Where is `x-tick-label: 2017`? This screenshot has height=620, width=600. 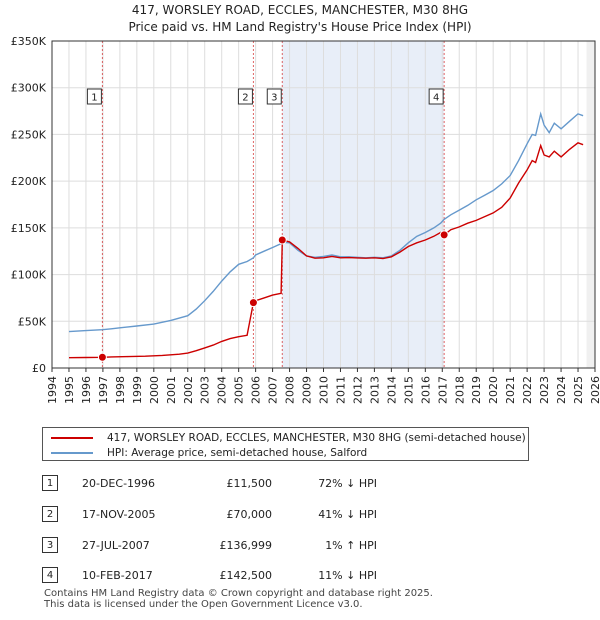 x-tick-label: 2017 is located at coordinates (442, 390).